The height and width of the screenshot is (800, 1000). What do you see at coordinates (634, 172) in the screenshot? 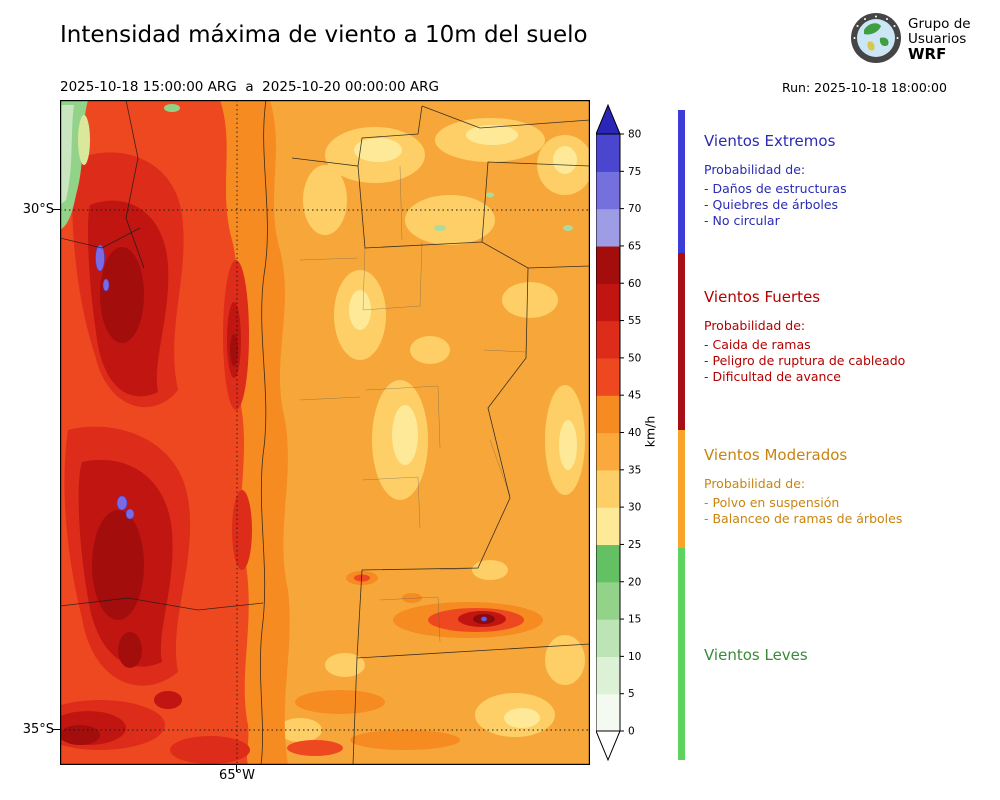
I see `svg-text: 75` at bounding box center [634, 172].